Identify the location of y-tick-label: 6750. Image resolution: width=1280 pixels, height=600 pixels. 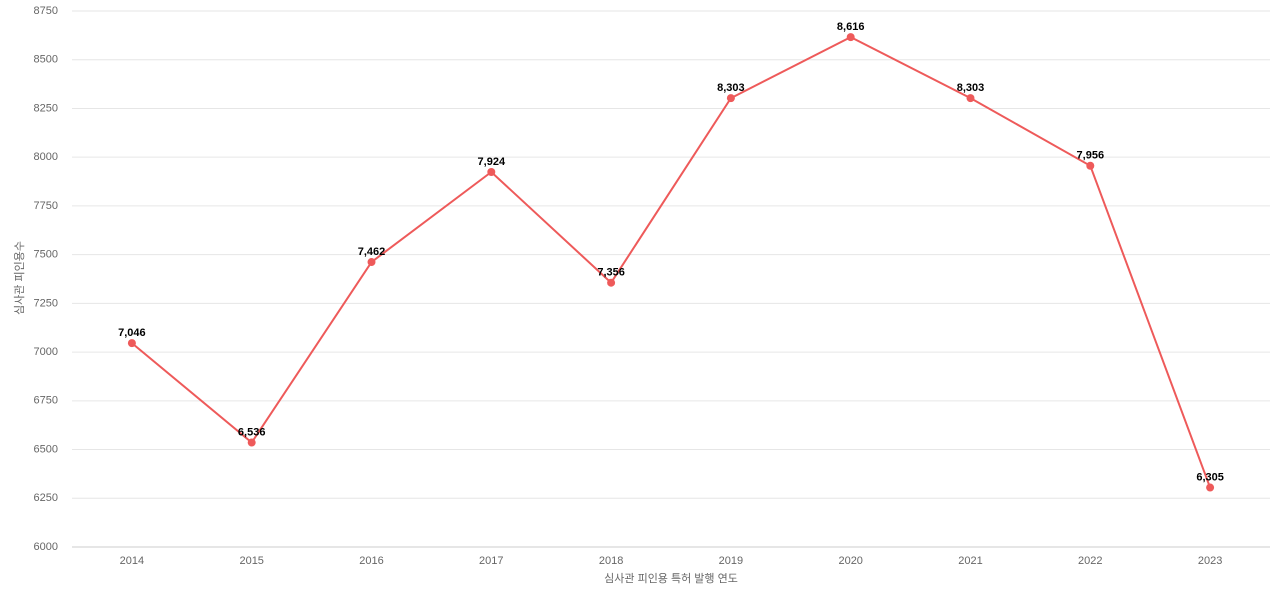
(46, 401).